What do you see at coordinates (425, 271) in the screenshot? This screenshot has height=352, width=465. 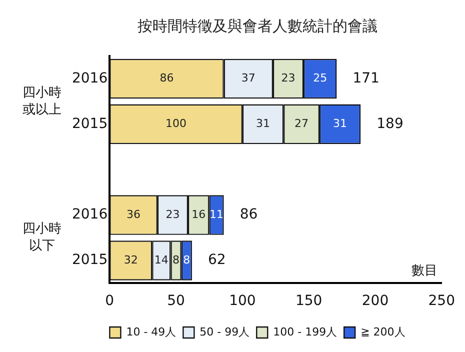 I see `x-axis-title: 數目` at bounding box center [425, 271].